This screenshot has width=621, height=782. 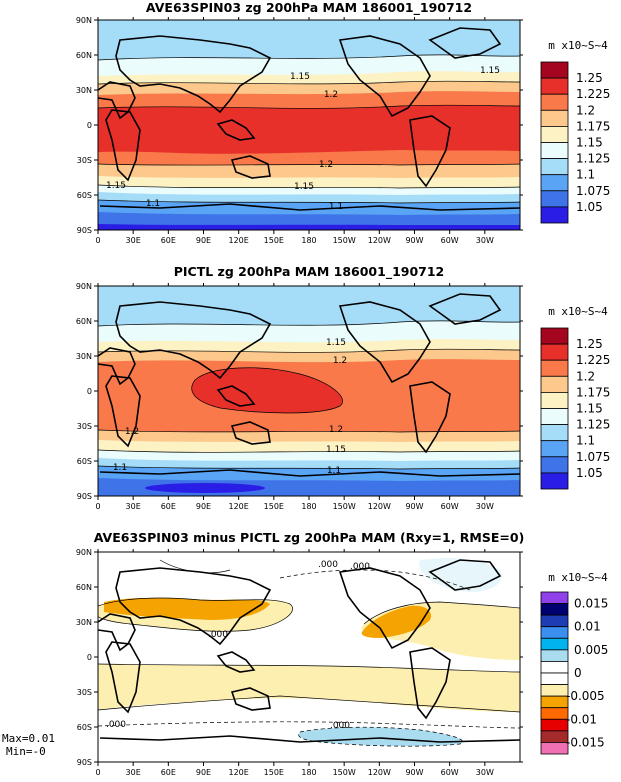 I want to click on panel-3-contour-labels: .000 .000 .000 .000 .000, so click(x=238, y=645).